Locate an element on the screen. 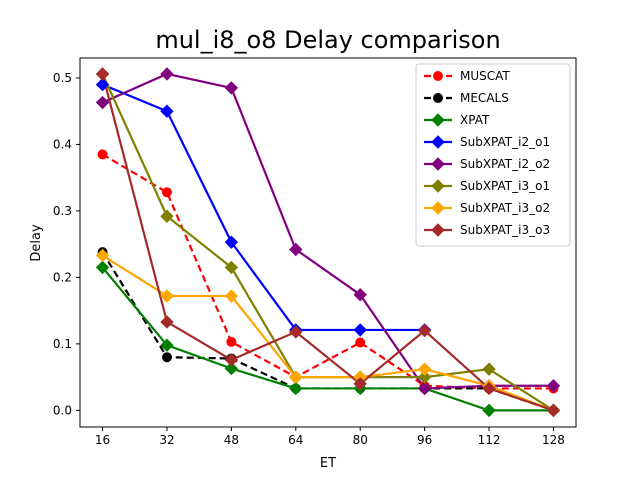 This screenshot has width=640, height=484. x-axis-ticks: 16 32 48 64 80 96 112 128 is located at coordinates (330, 437).